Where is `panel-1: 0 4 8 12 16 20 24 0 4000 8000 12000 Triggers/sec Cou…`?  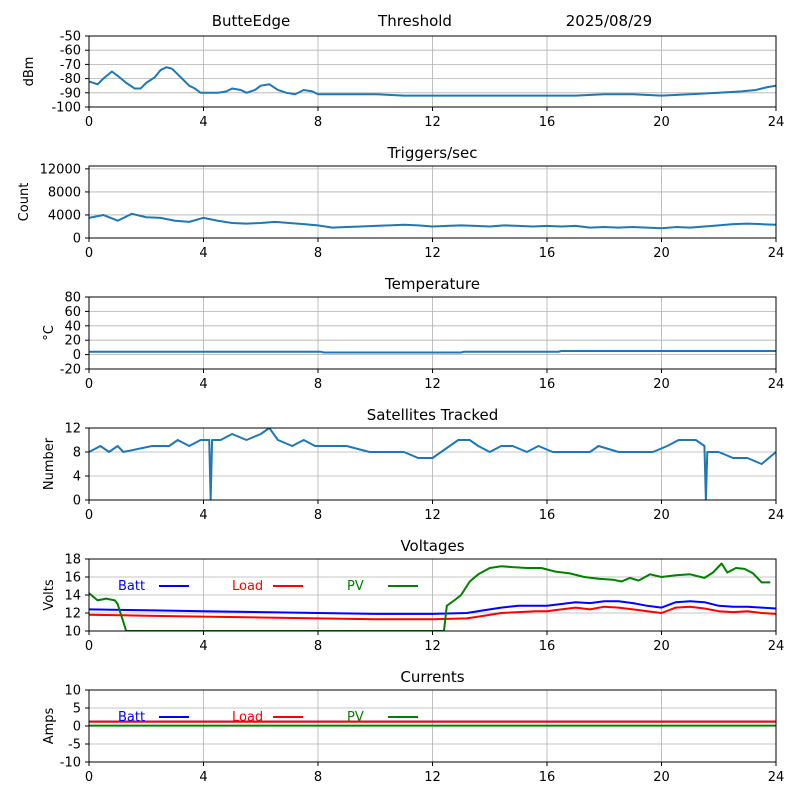
panel-1: 0 4 8 12 16 20 24 0 4000 8000 12000 Triggers/sec Cou… is located at coordinates (400, 202).